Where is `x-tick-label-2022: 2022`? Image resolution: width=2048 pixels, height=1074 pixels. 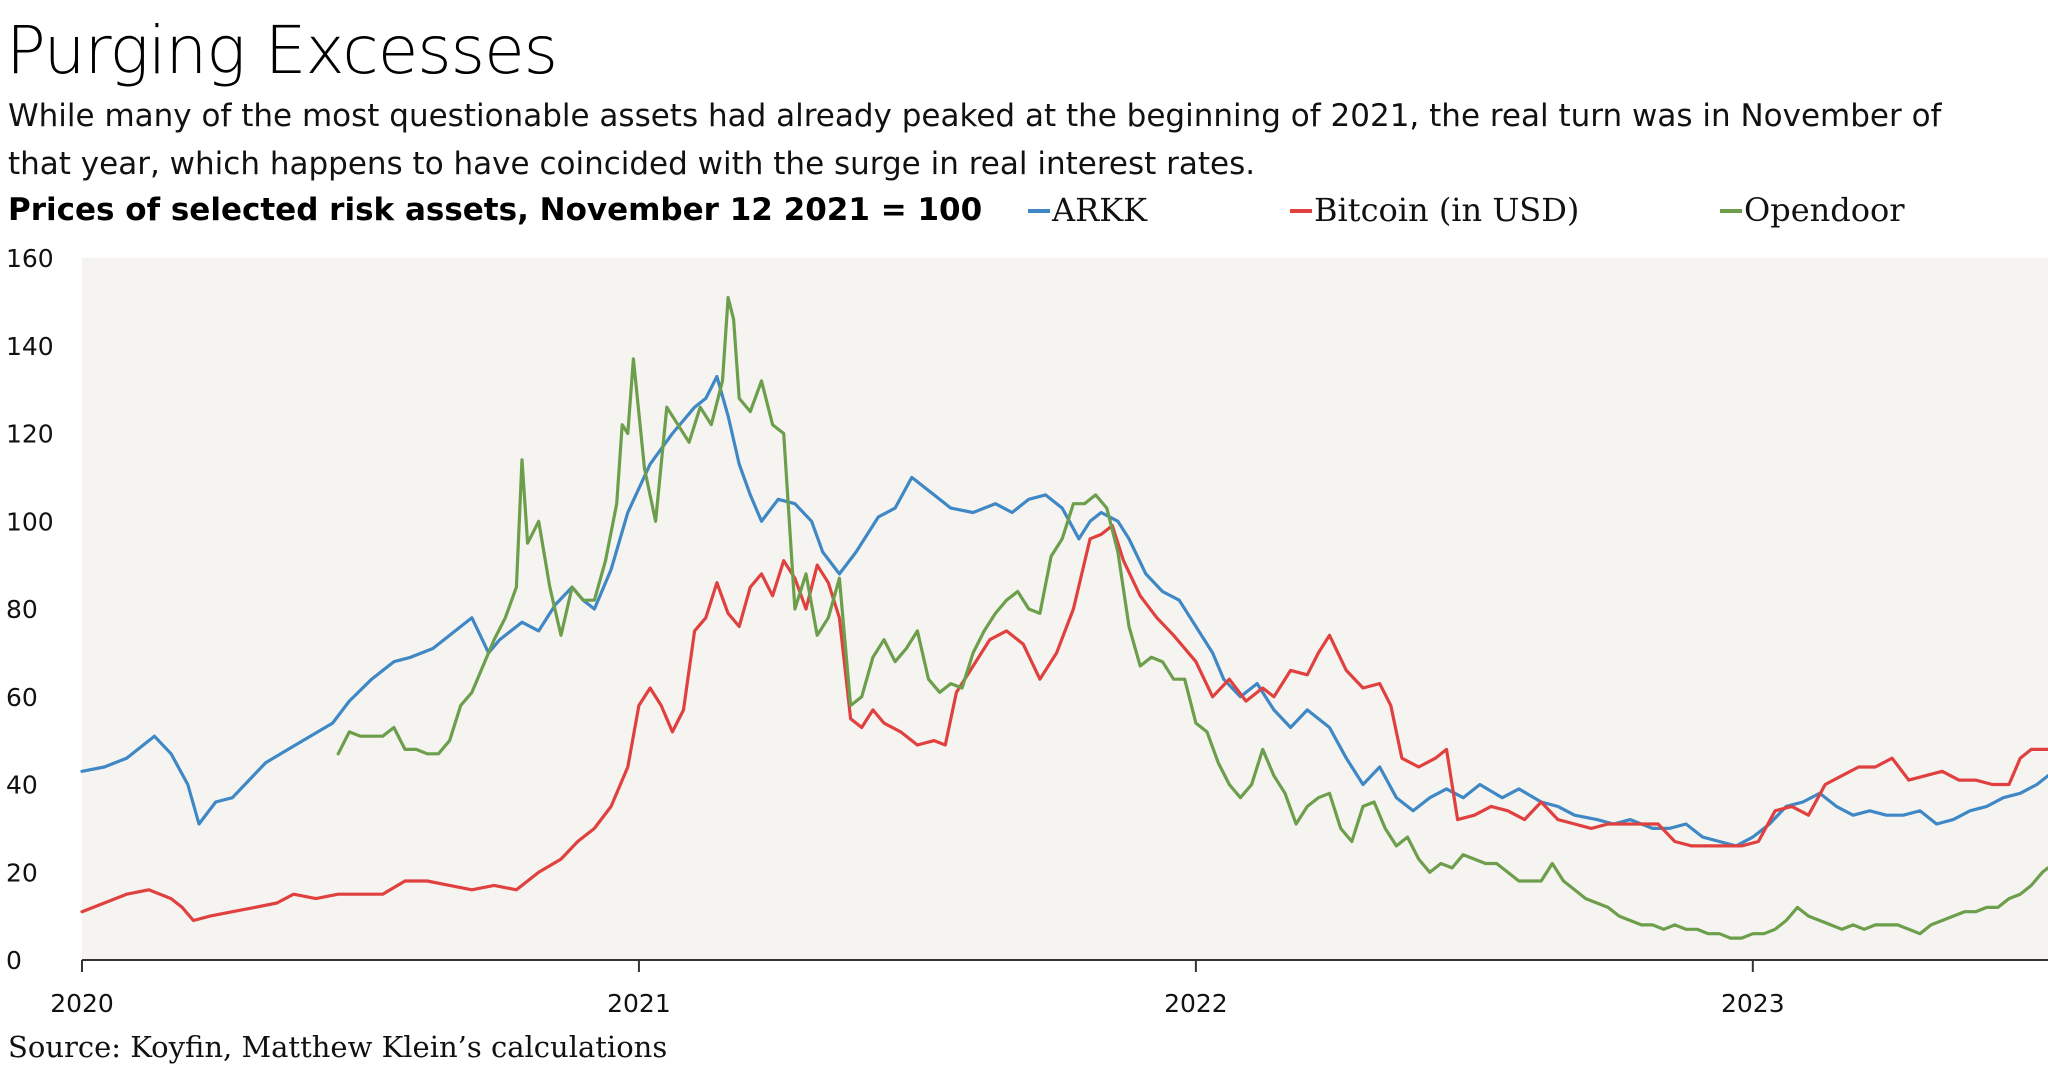
x-tick-label-2022: 2022 is located at coordinates (1196, 1003).